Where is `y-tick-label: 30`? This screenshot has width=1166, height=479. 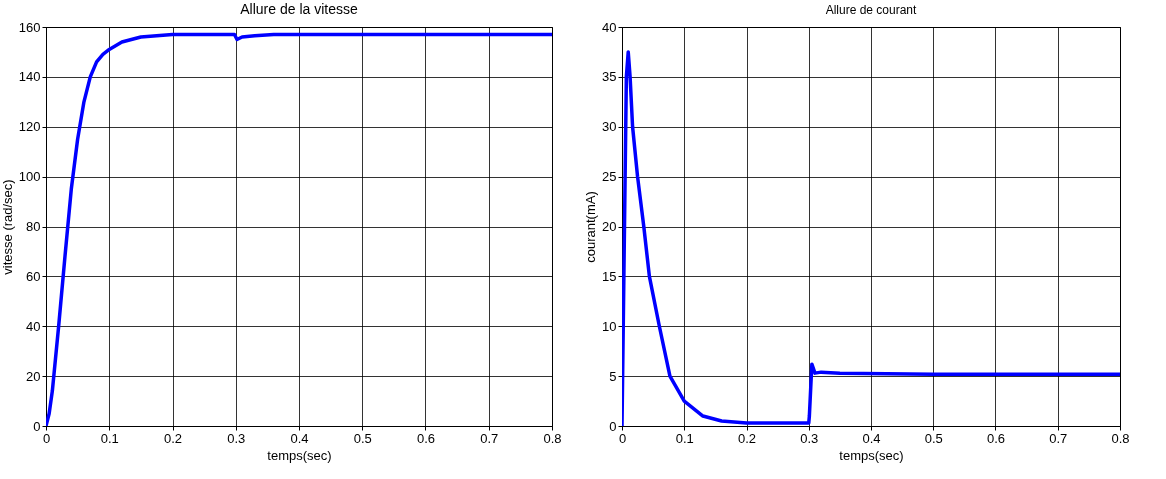
y-tick-label: 30 is located at coordinates (609, 127).